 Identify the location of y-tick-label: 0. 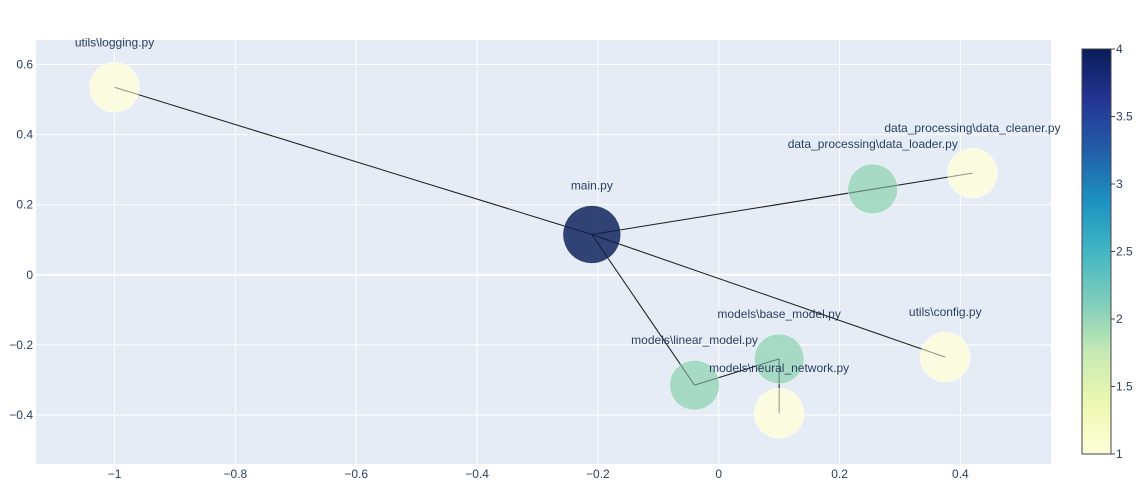
(29, 275).